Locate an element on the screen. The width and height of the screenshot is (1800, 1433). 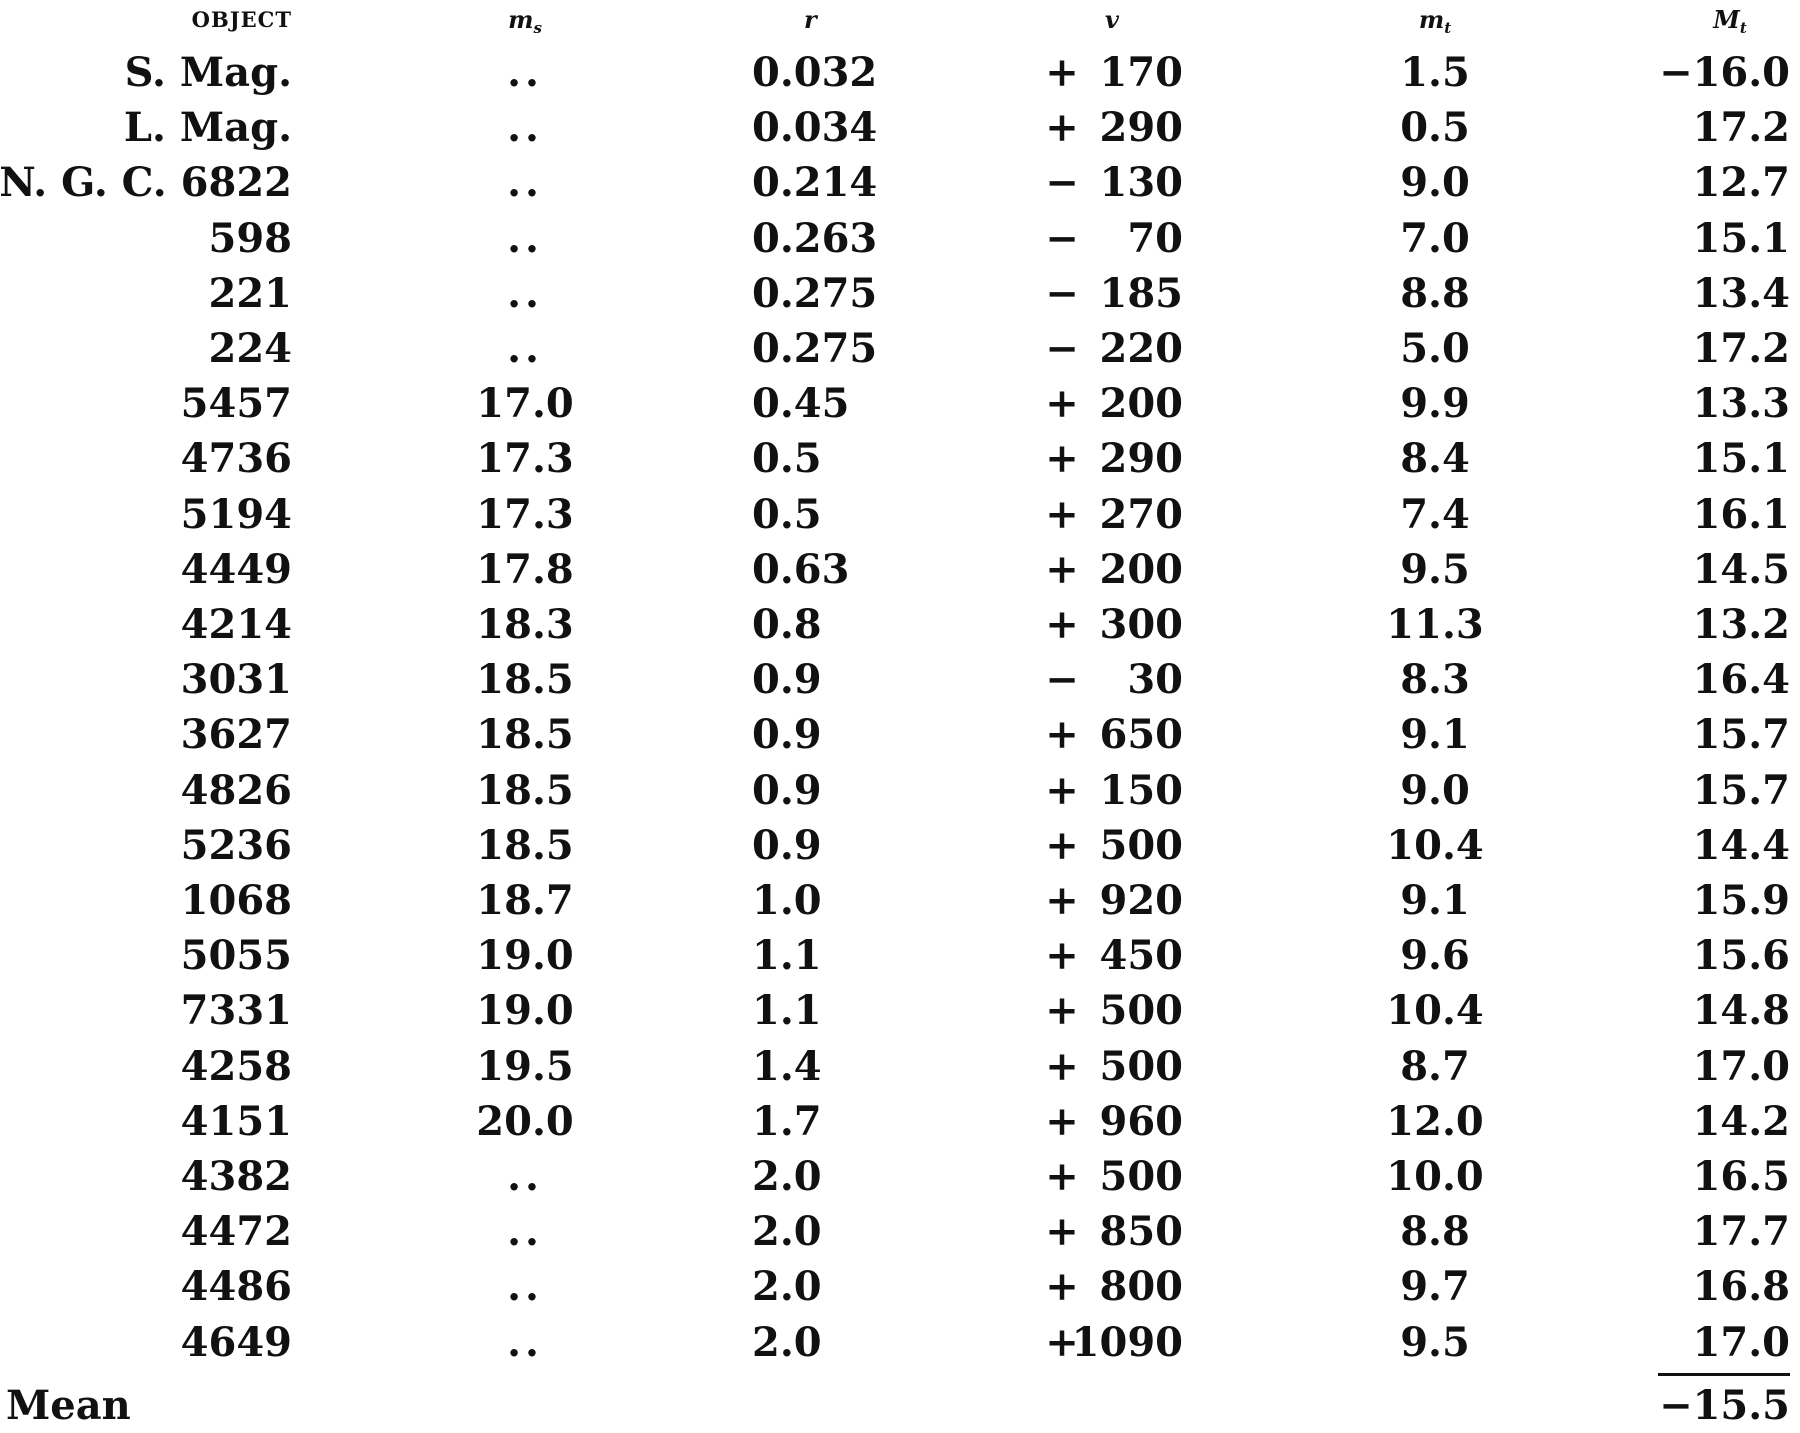
r-cell: 0.45 is located at coordinates (801, 404).